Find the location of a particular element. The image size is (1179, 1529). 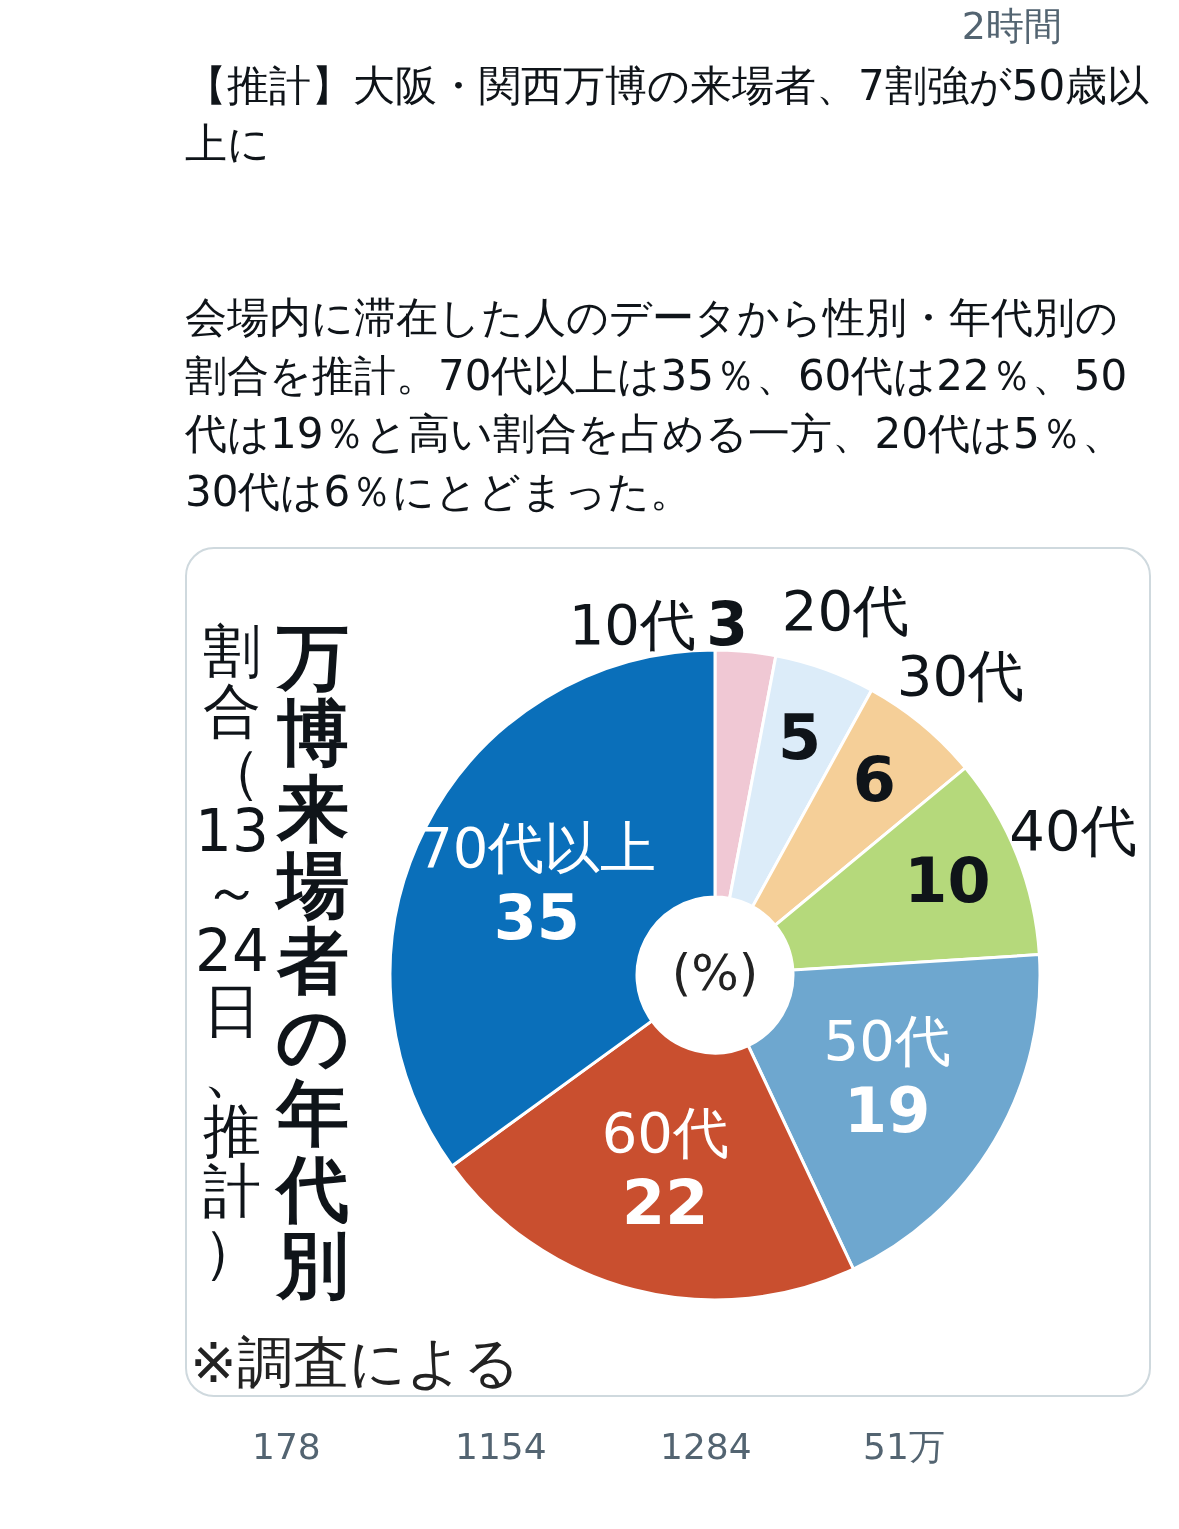

text: 51万 is located at coordinates (904, 1446).